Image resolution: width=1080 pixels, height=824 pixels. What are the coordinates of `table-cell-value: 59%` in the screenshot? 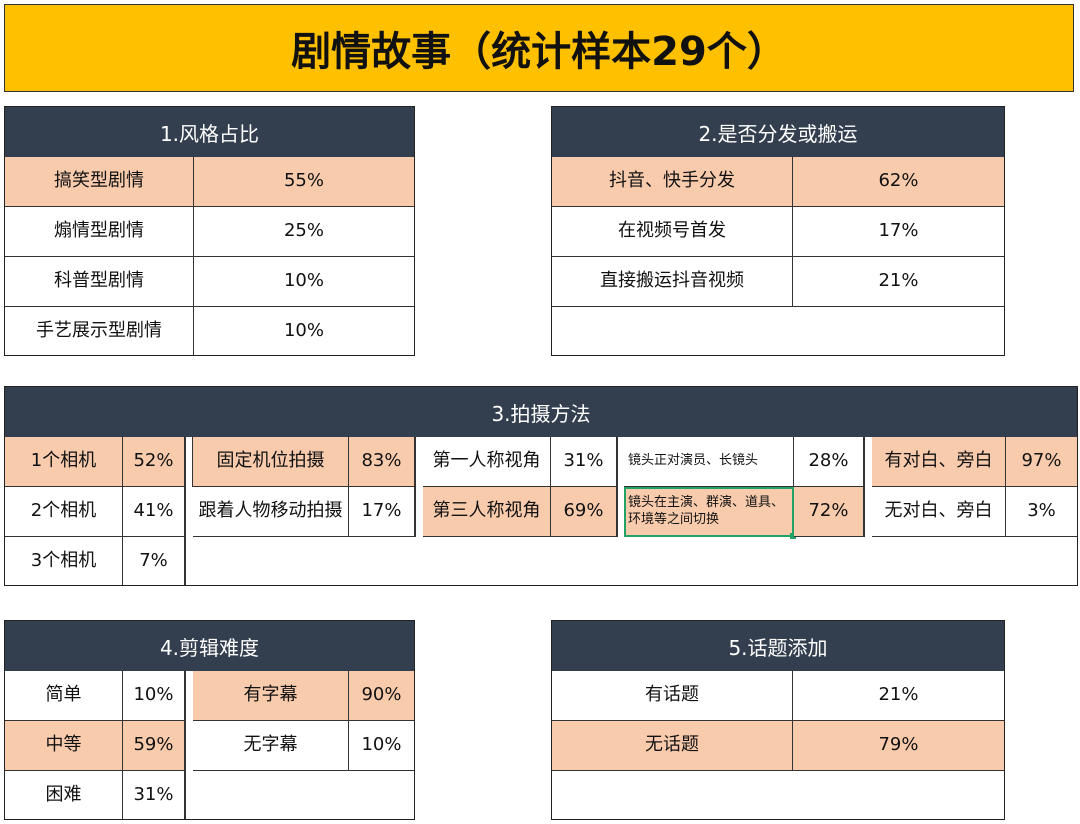 It's located at (154, 746).